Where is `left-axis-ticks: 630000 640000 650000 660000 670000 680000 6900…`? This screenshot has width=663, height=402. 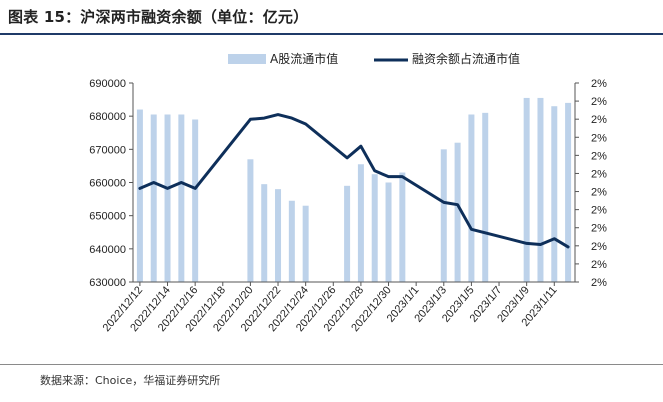
left-axis-ticks: 630000 640000 650000 660000 670000 680000 6900… is located at coordinates (111, 183).